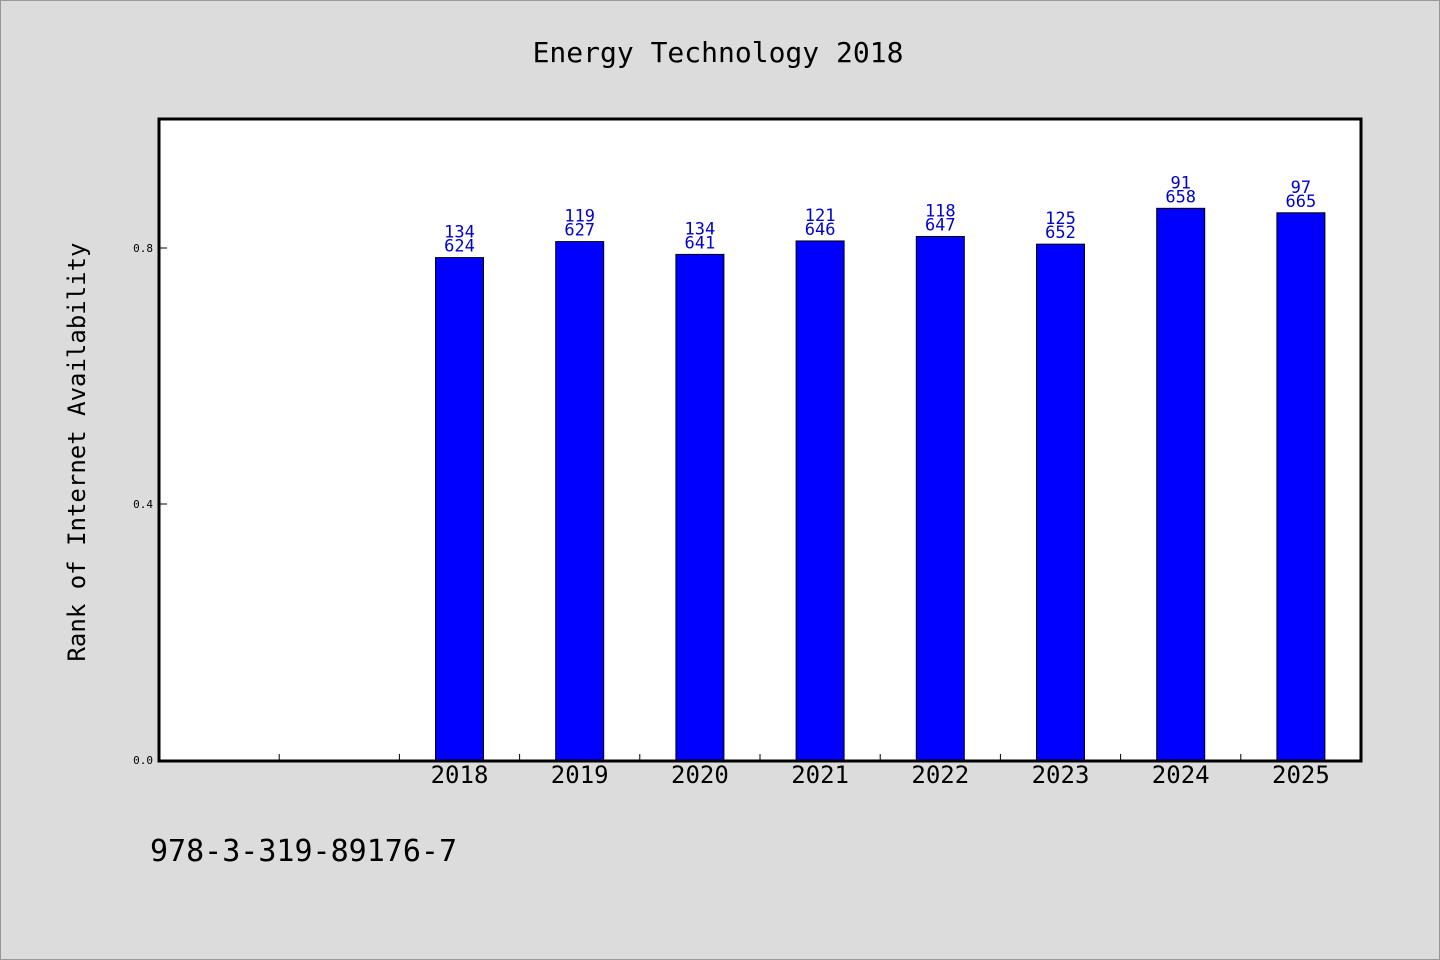  Describe the element at coordinates (1181, 775) in the screenshot. I see `x-tick-label: 2024` at that location.